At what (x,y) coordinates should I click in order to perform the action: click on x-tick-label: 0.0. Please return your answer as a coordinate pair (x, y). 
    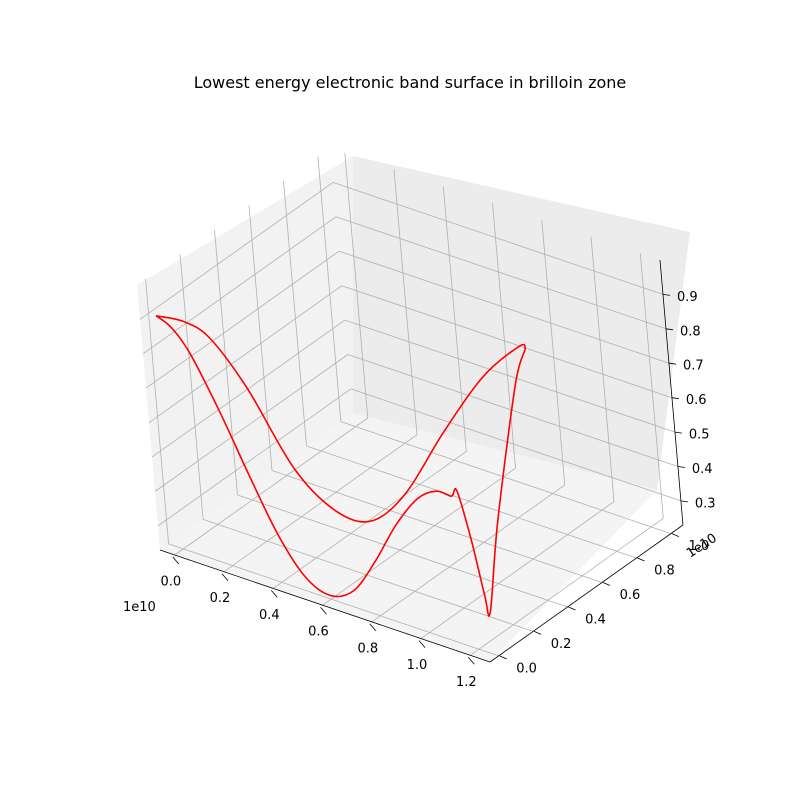
    Looking at the image, I should click on (170, 582).